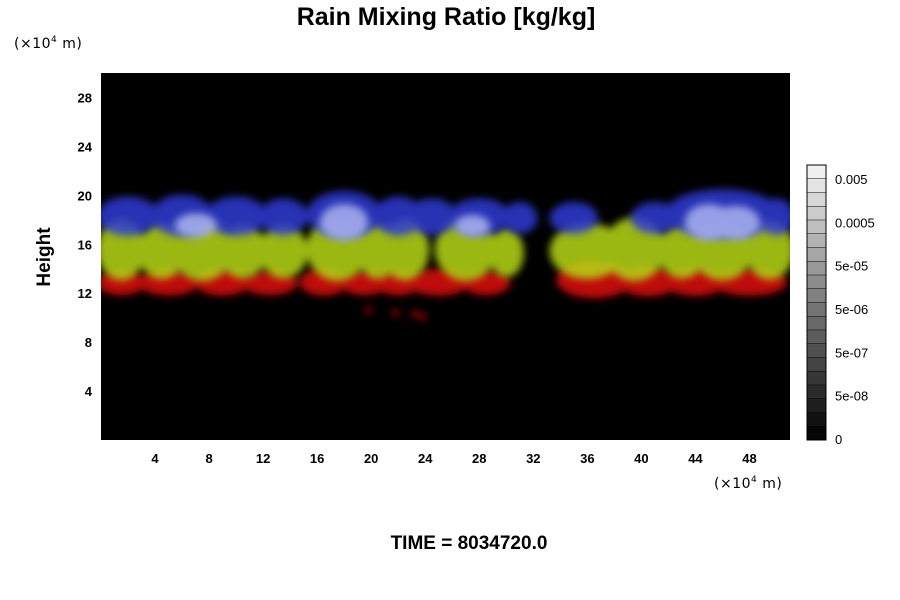  What do you see at coordinates (851, 309) in the screenshot?
I see `colorbar-tick-label: 5e-06` at bounding box center [851, 309].